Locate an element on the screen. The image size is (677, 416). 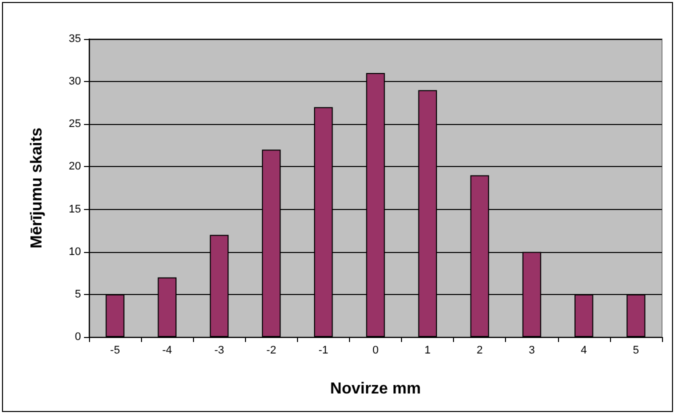
y-tick-label: 35 is located at coordinates (74, 39).